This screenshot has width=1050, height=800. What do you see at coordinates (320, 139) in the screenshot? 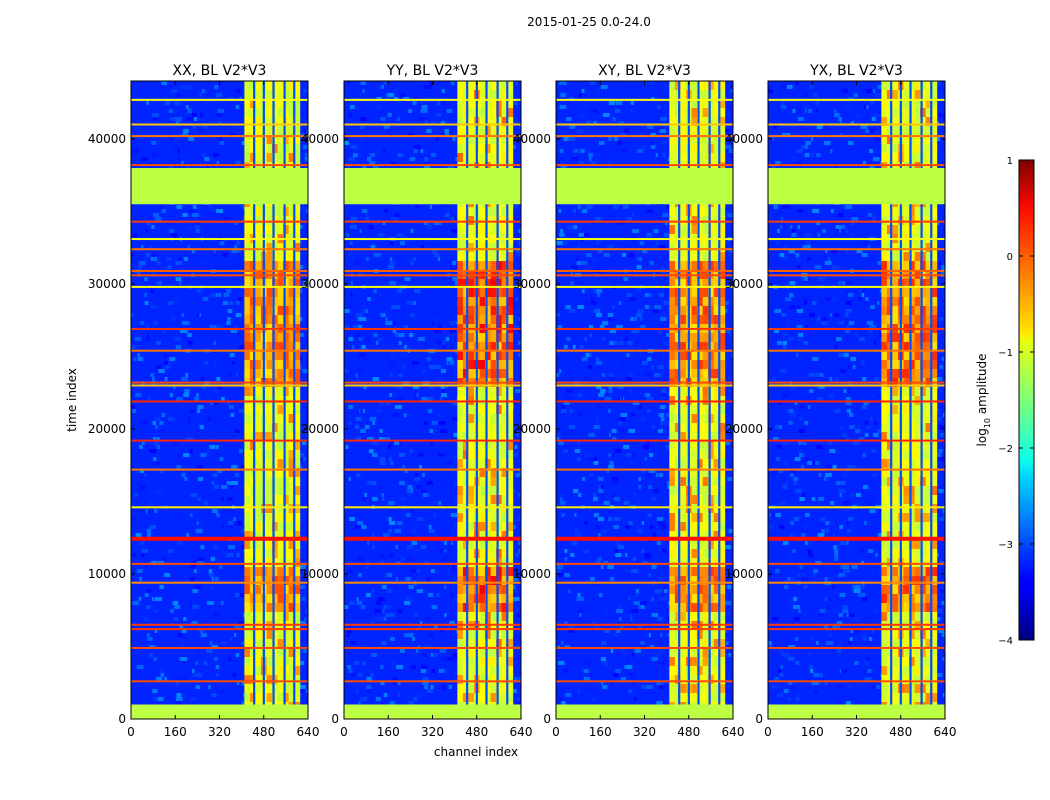
I see `y-tick-label: 40000` at bounding box center [320, 139].